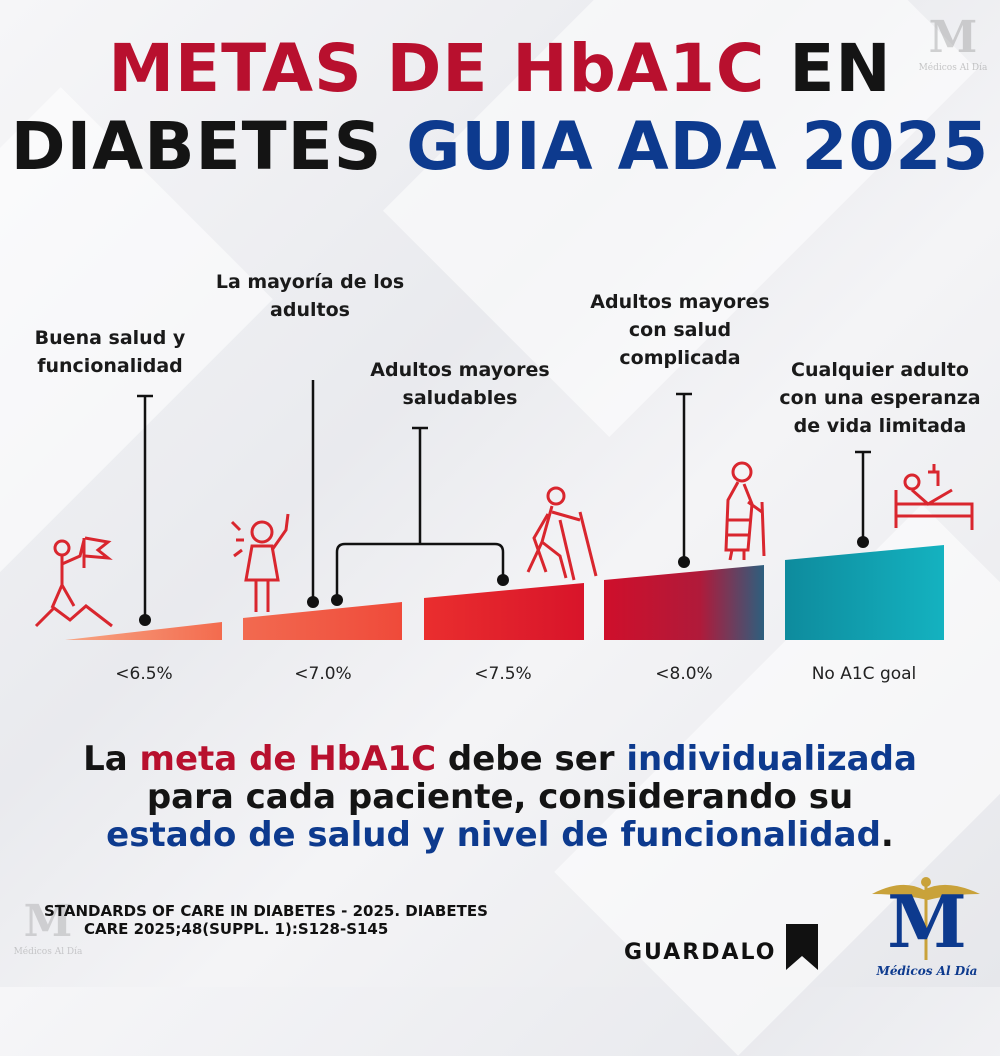  I want to click on hospital-bed-icon, so click(934, 497).